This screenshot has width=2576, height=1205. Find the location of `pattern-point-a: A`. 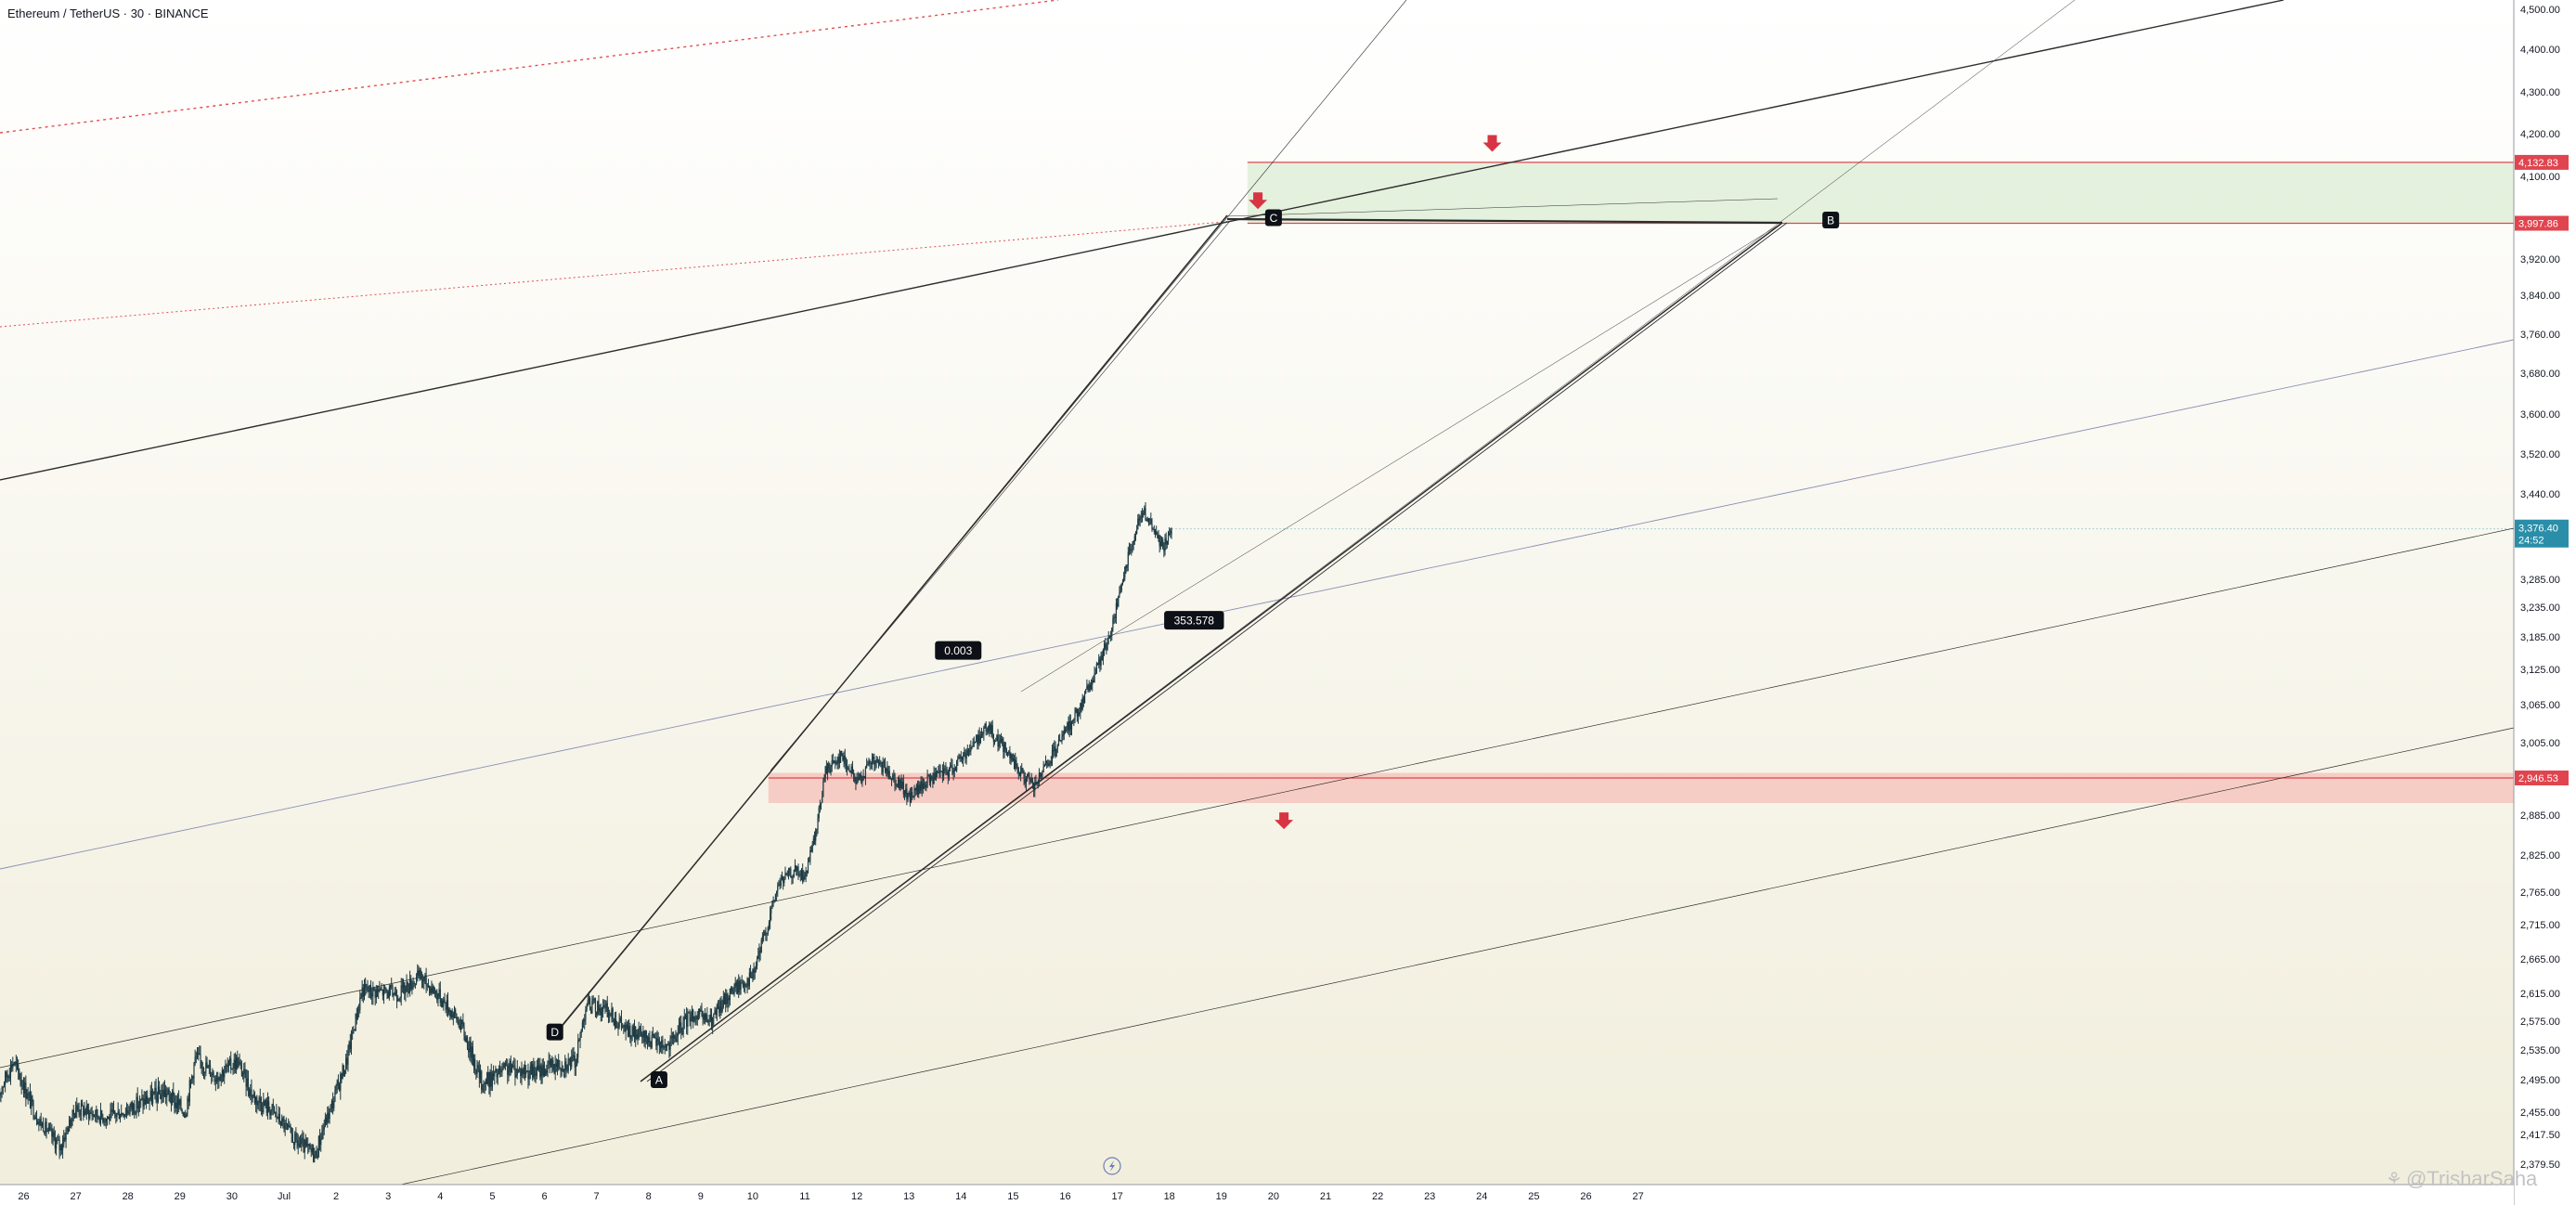

pattern-point-a: A is located at coordinates (658, 1079).